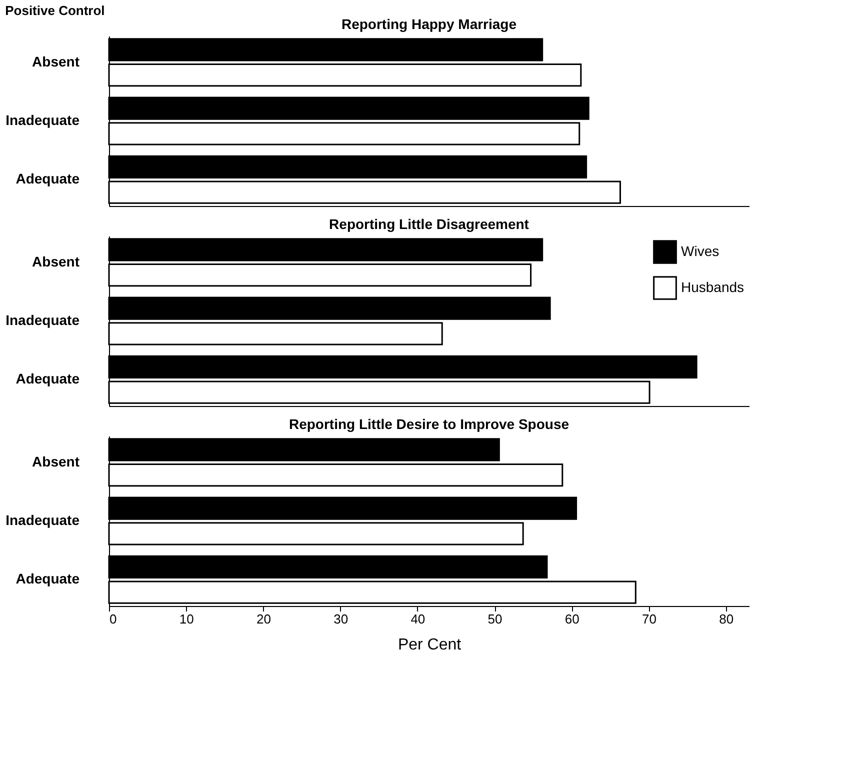 The height and width of the screenshot is (757, 852). I want to click on x-tick-label: 40, so click(418, 619).